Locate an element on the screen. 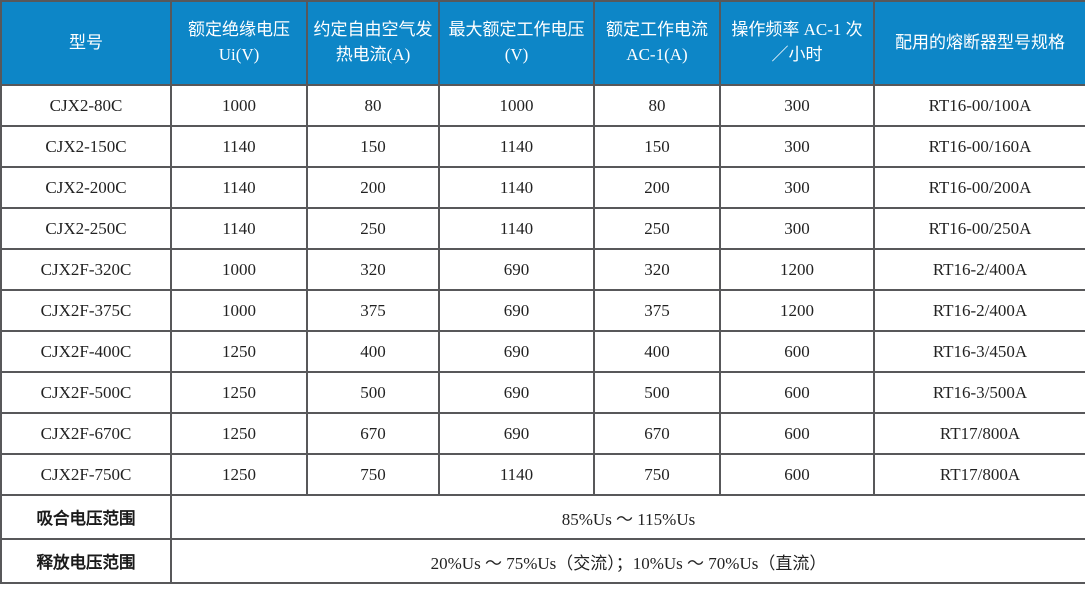  model-cell: CJX2-150C is located at coordinates (86, 146).